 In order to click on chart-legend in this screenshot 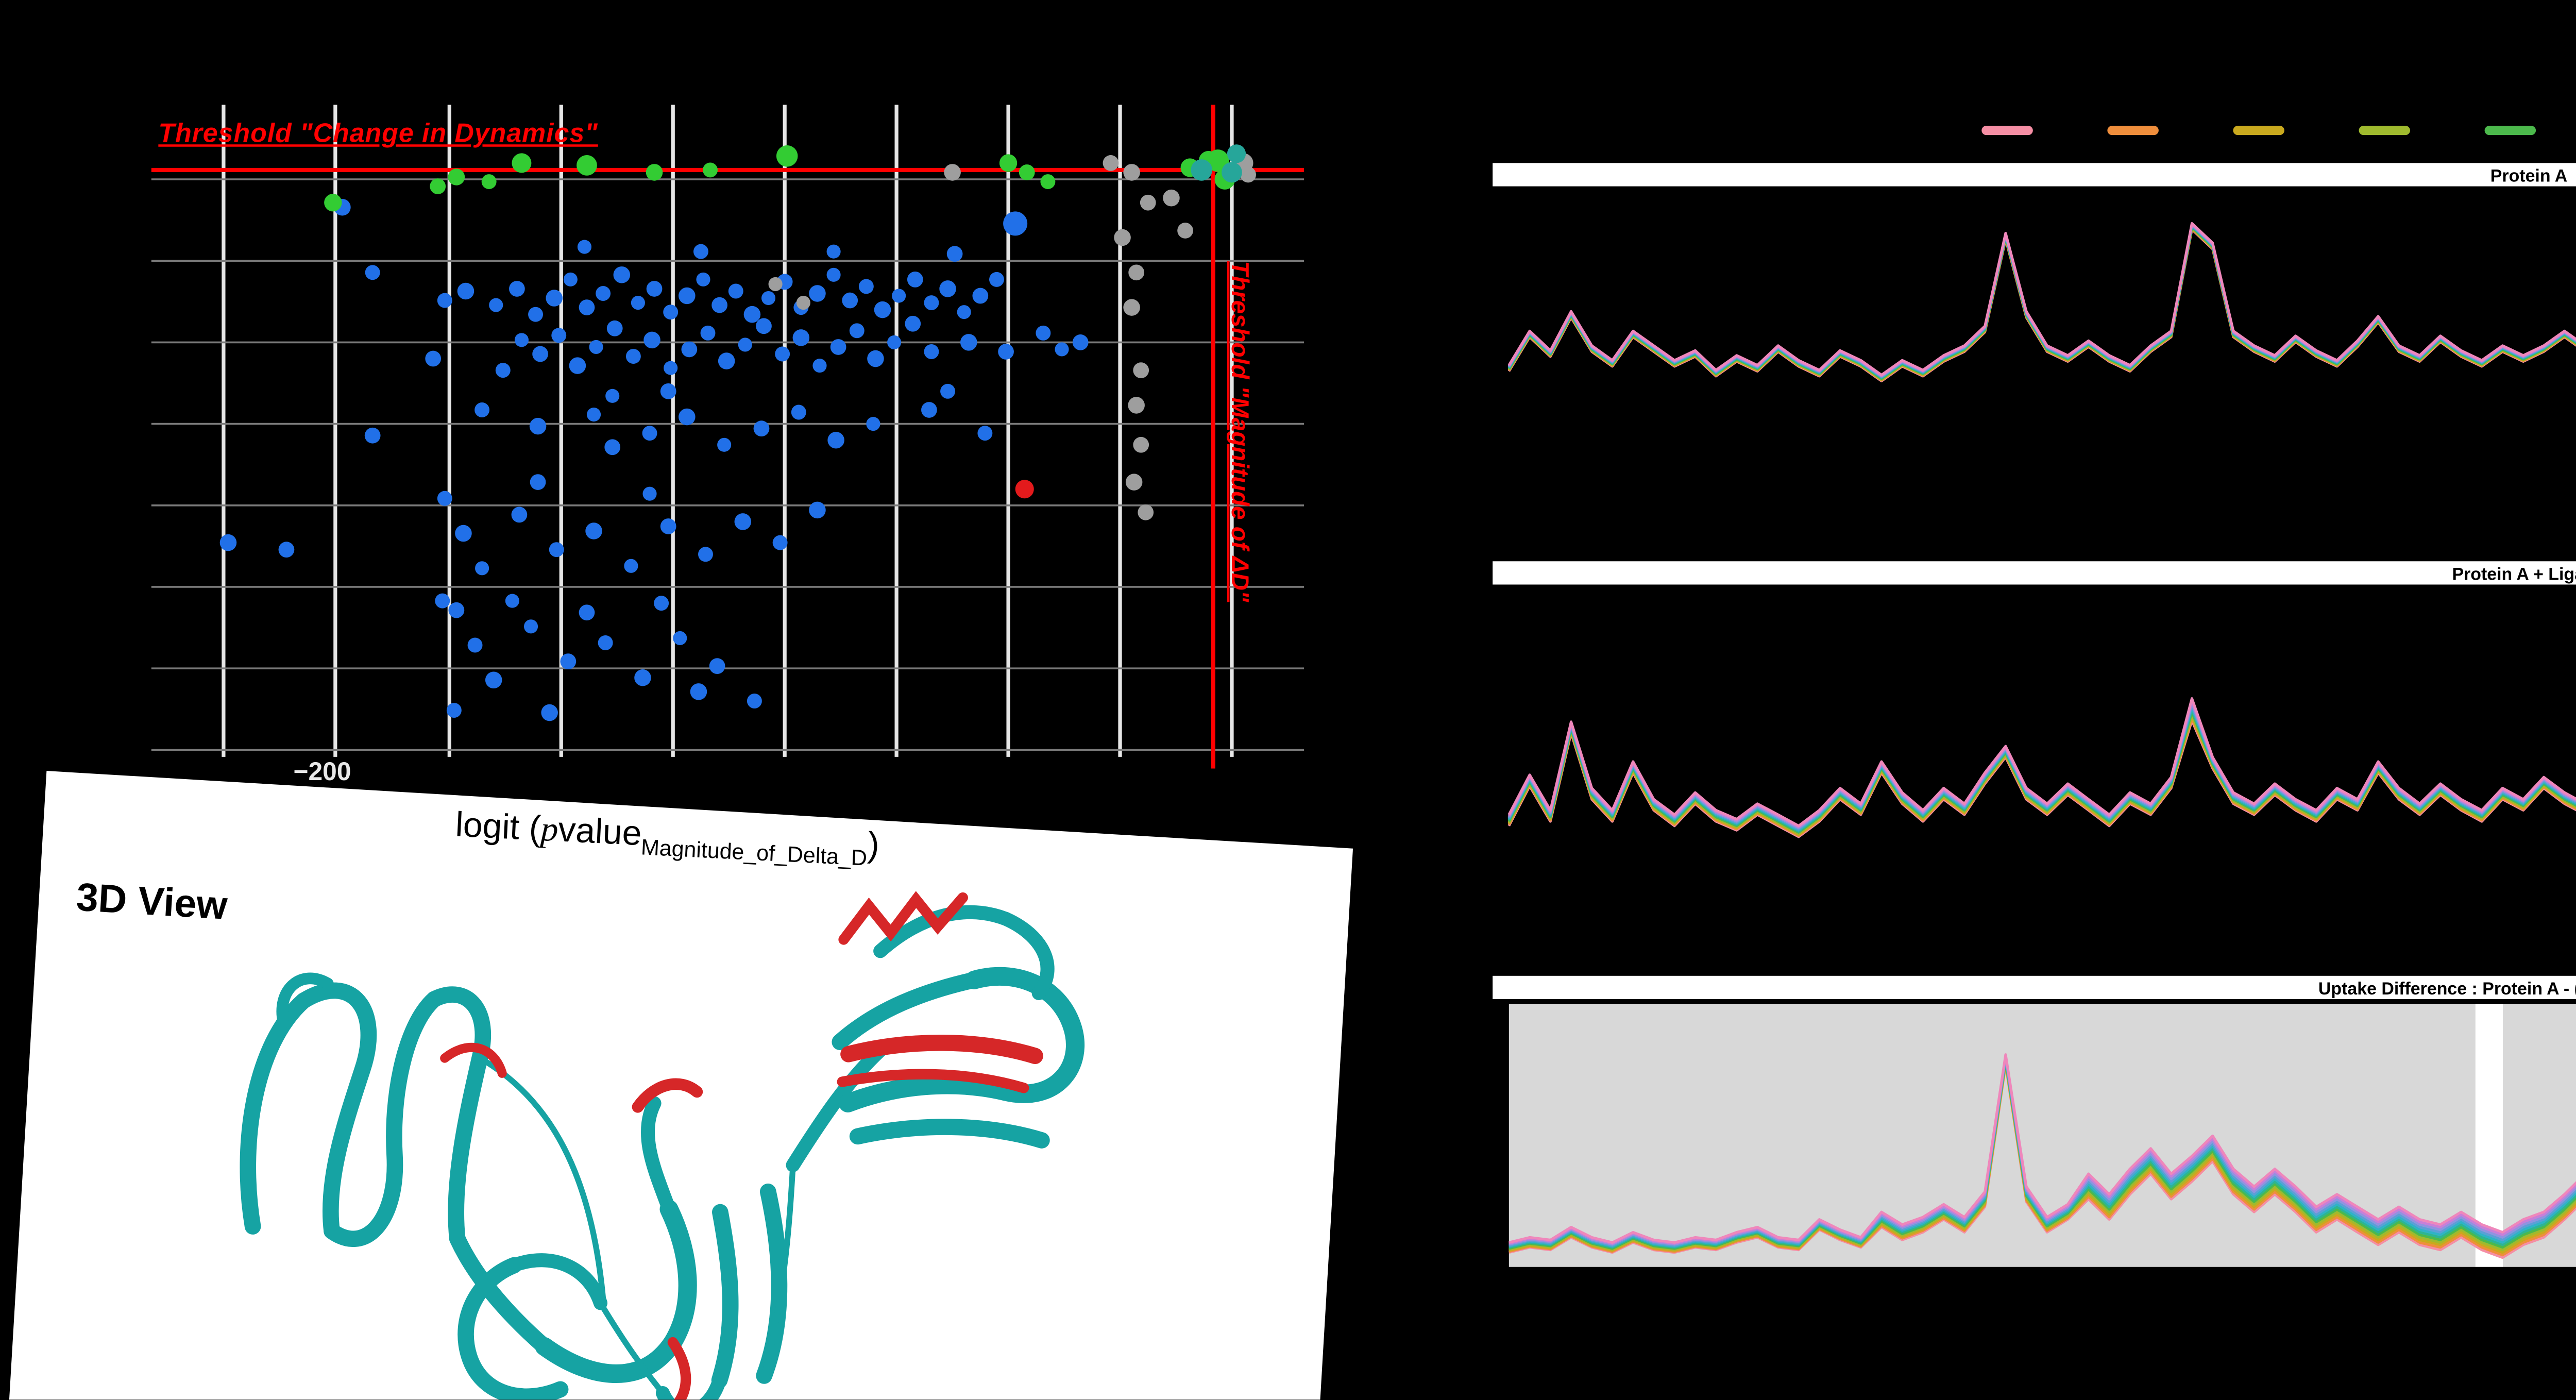, I will do `click(2278, 131)`.